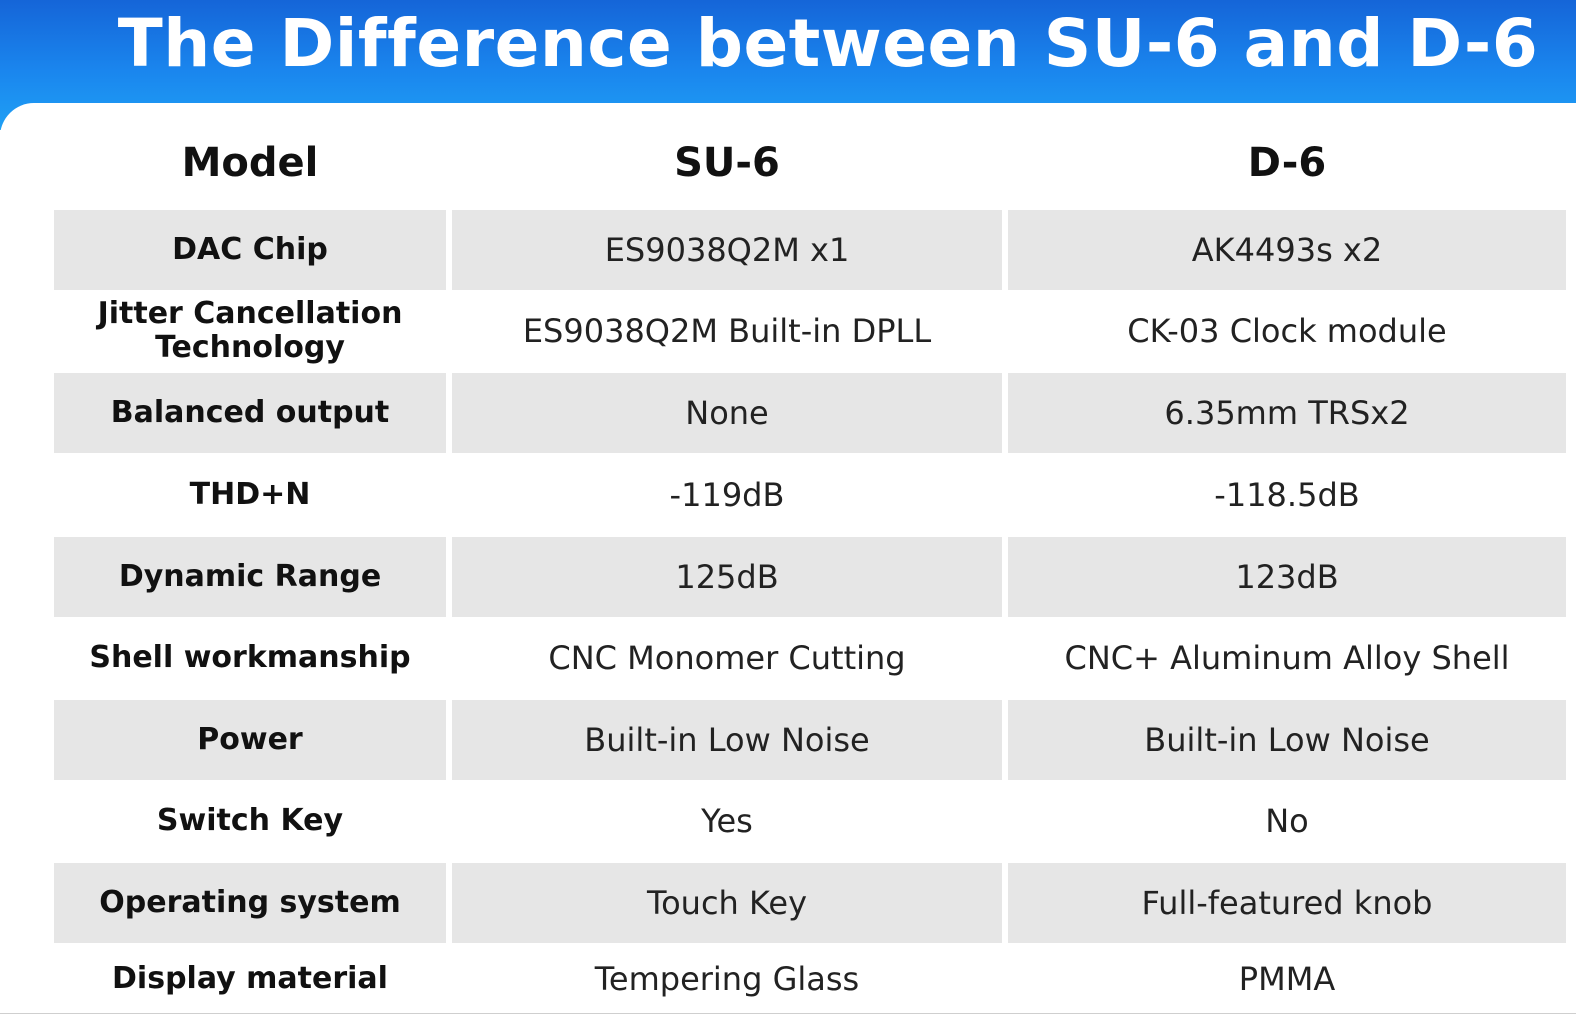 The image size is (1576, 1020). I want to click on su6-value: Built-in Low Noise, so click(727, 740).